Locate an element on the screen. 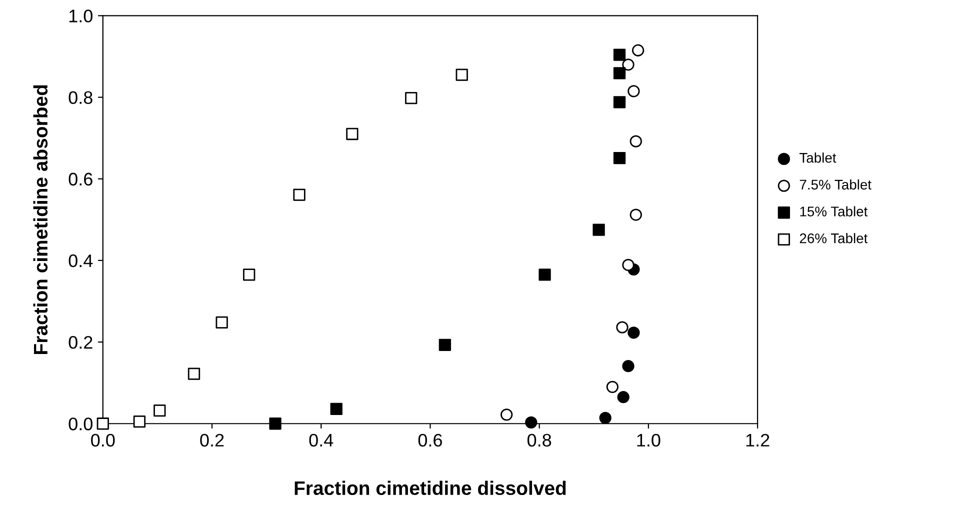 The image size is (980, 523). legend-label: 26% Tablet is located at coordinates (834, 238).